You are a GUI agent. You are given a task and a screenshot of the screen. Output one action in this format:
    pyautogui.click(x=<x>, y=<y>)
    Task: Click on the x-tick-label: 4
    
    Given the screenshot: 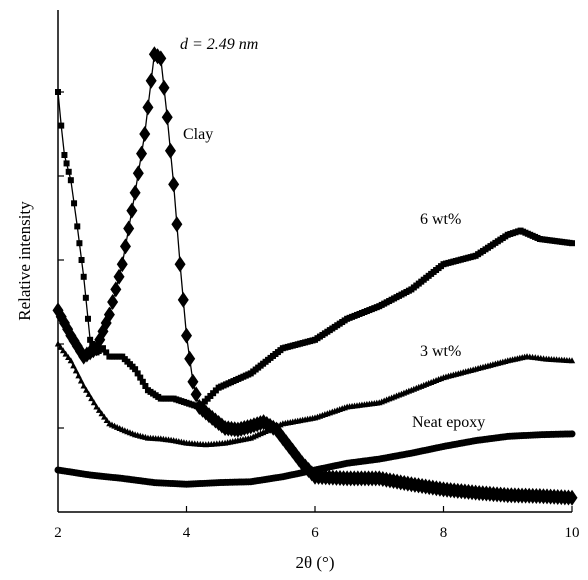 What is the action you would take?
    pyautogui.click(x=187, y=533)
    